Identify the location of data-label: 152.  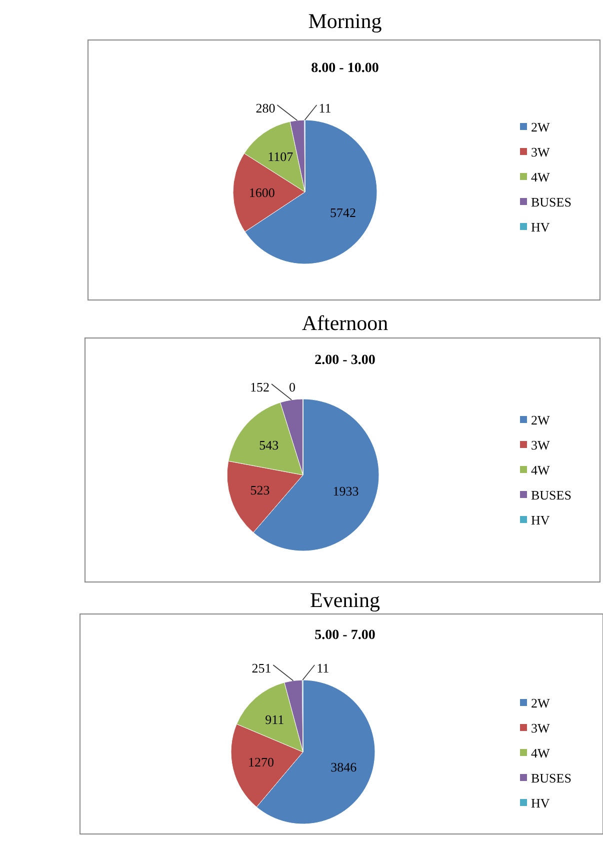
(260, 387).